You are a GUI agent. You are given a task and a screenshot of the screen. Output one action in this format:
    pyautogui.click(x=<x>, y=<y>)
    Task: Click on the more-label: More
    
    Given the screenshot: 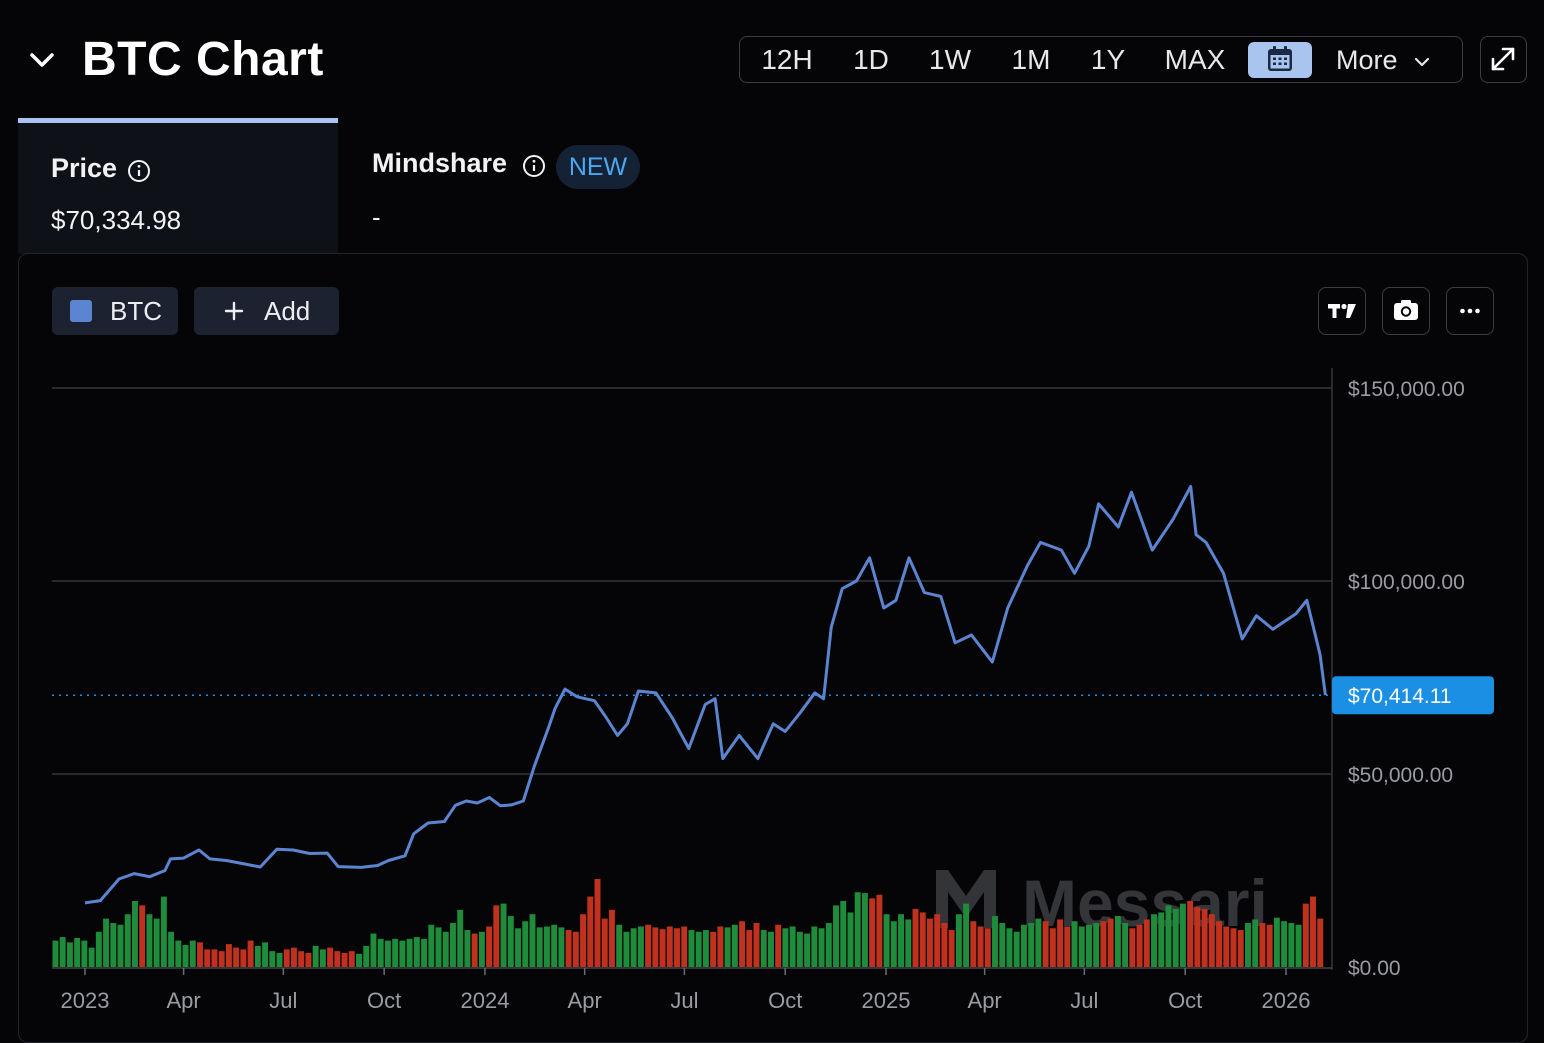 What is the action you would take?
    pyautogui.click(x=1367, y=60)
    